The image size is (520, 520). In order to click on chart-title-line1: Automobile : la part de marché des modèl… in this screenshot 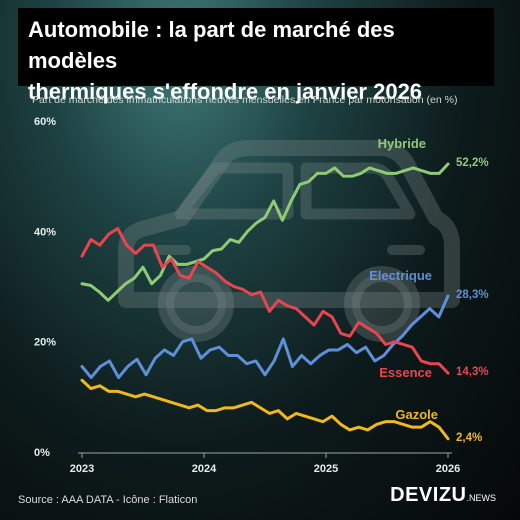, I will do `click(211, 45)`.